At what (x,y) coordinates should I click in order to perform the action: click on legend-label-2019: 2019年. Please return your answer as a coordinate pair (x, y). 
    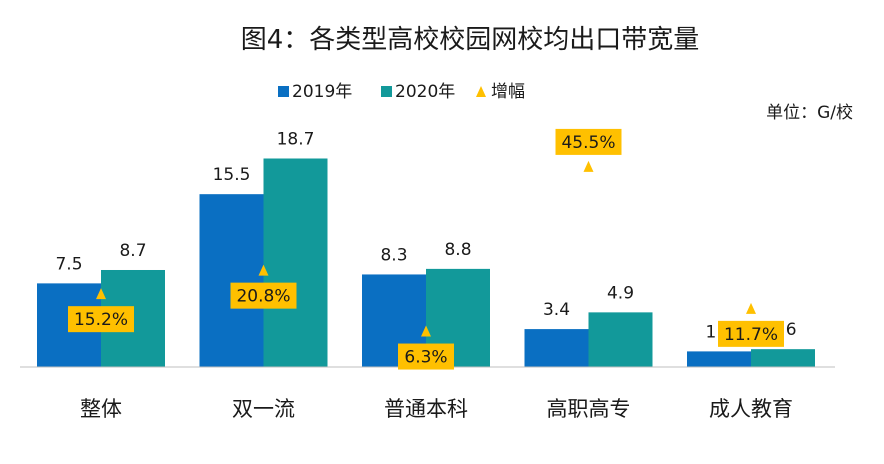
    Looking at the image, I should click on (322, 92).